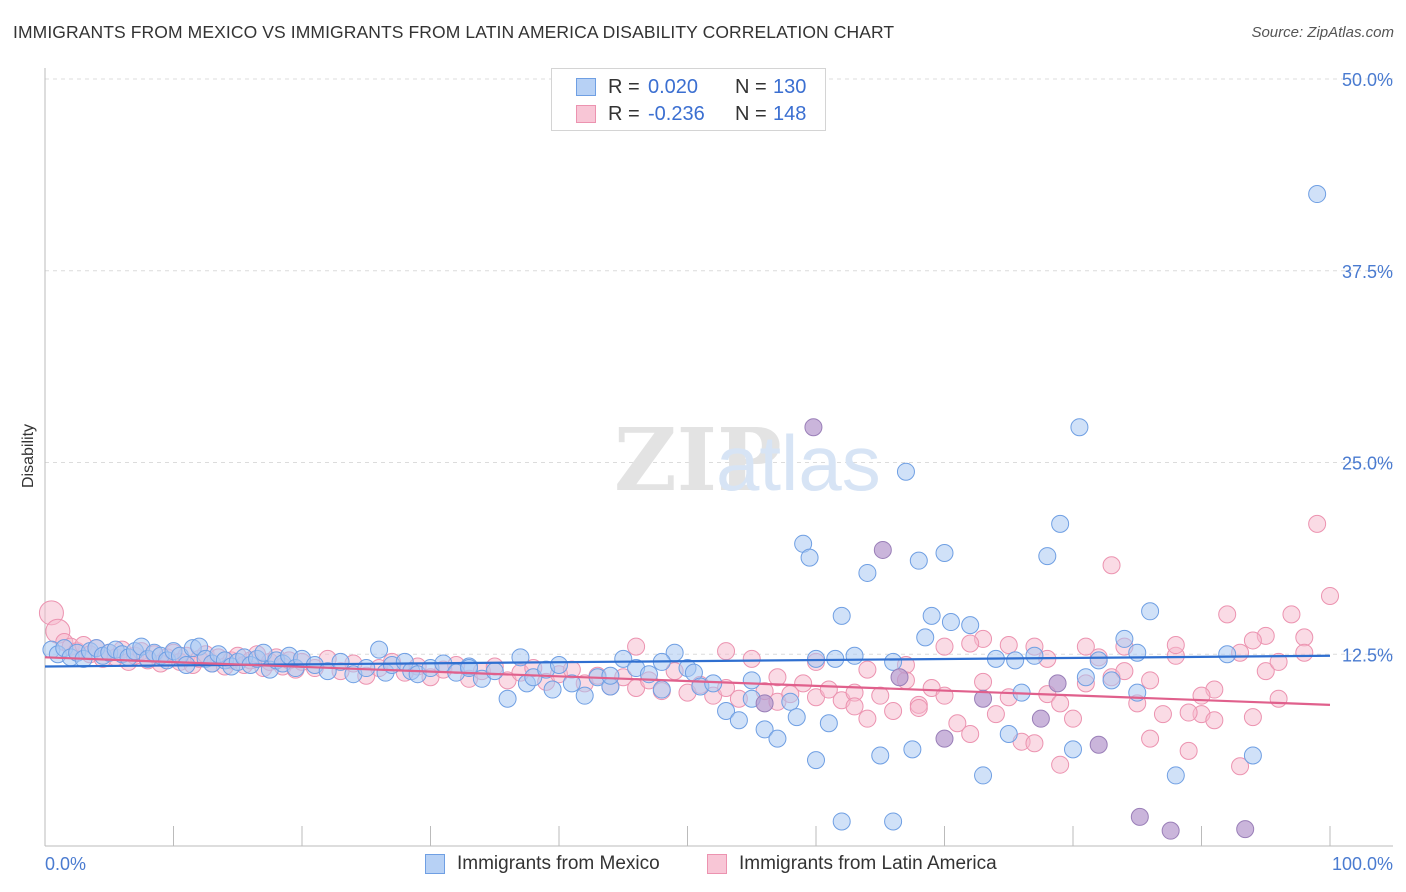 The height and width of the screenshot is (892, 1406). Describe the element at coordinates (558, 863) in the screenshot. I see `series-label-mexico: Immigrants from Mexico` at that location.